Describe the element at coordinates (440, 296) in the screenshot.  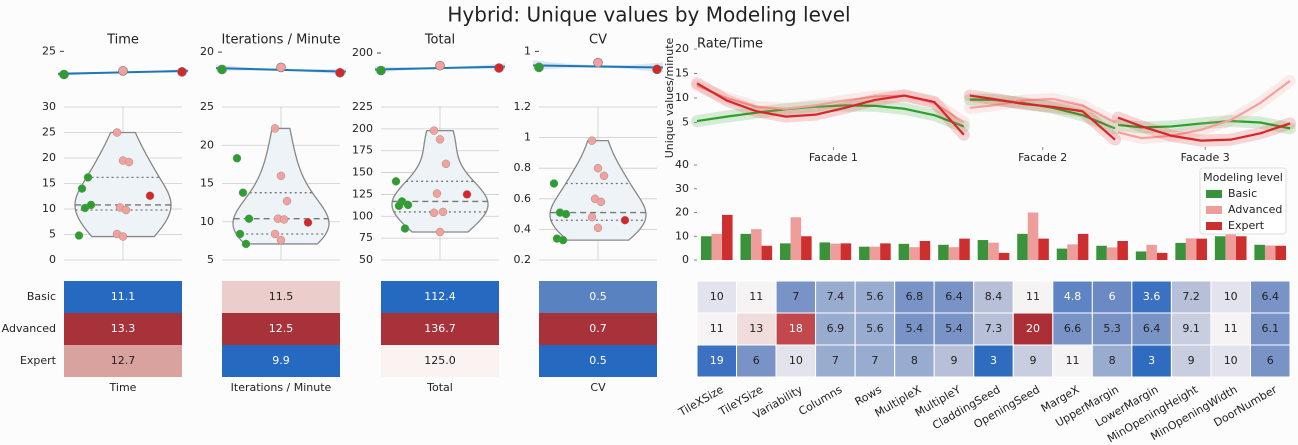
I see `cell-label: 112.4` at that location.